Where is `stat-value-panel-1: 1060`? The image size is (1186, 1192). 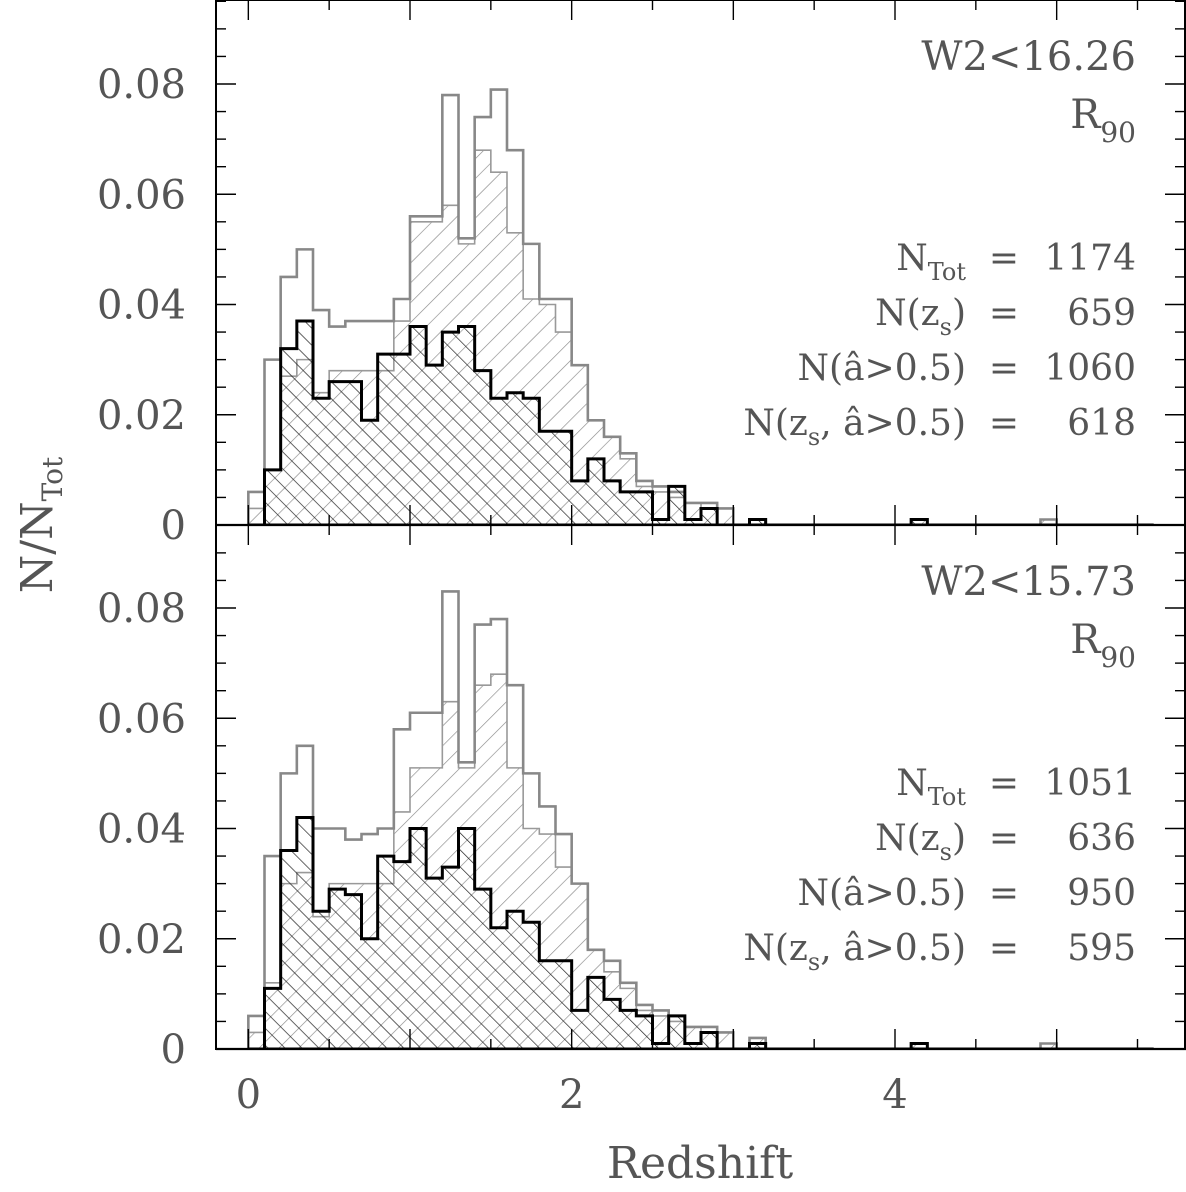
stat-value-panel-1: 1060 is located at coordinates (1090, 368).